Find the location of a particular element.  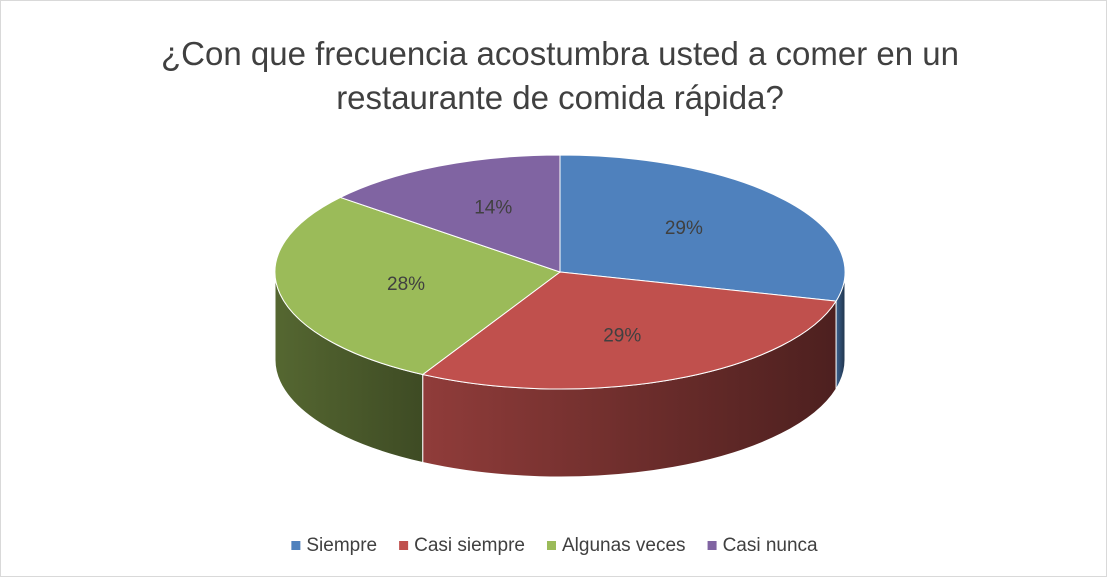

legend-label: Casi siempre is located at coordinates (469, 545).